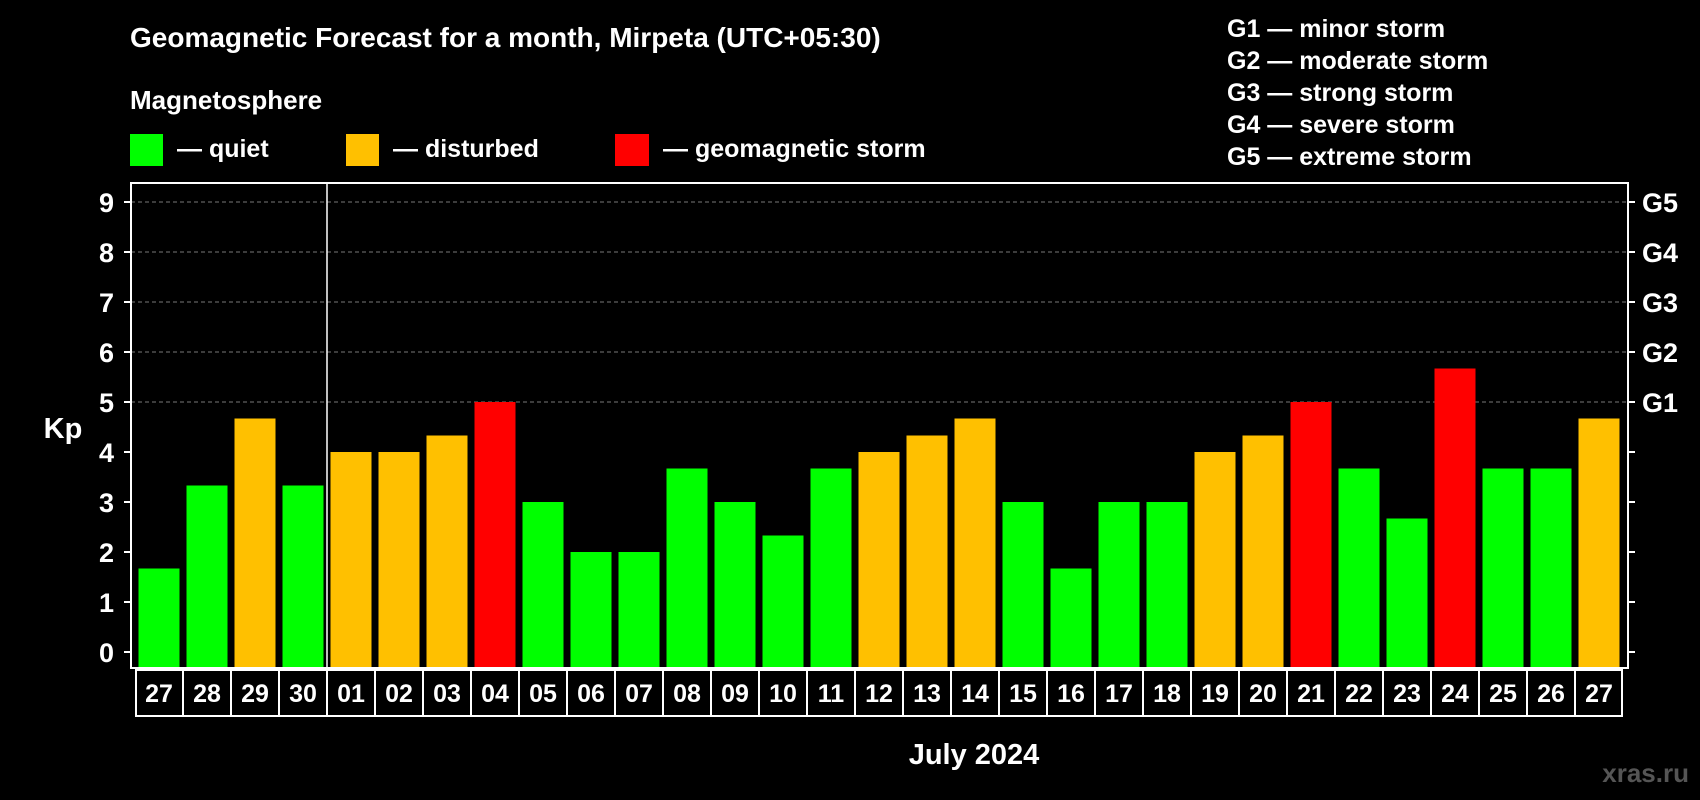  What do you see at coordinates (1071, 694) in the screenshot?
I see `x-tick-label-19: 16` at bounding box center [1071, 694].